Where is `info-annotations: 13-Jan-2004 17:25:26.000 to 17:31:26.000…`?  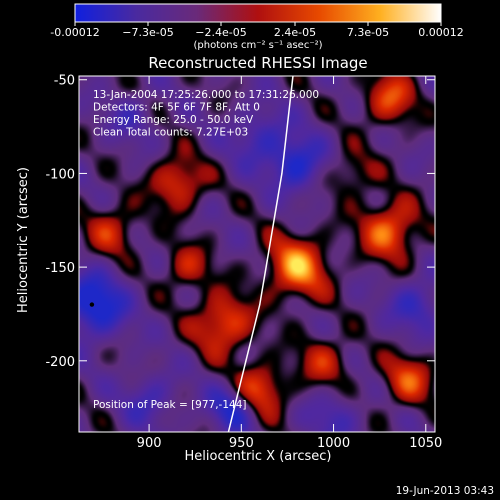 info-annotations: 13-Jan-2004 17:25:26.000 to 17:31:26.000… is located at coordinates (206, 114).